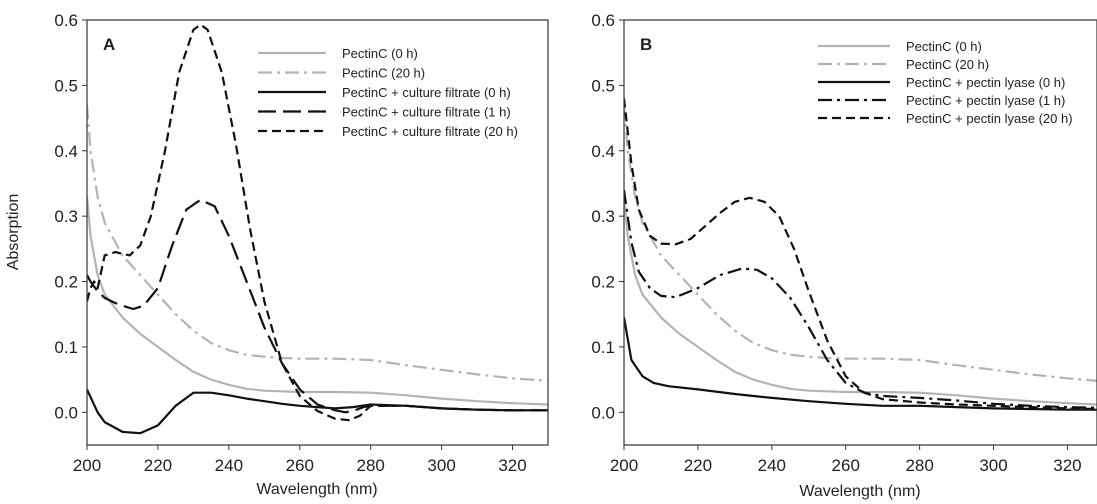 The image size is (1097, 504). What do you see at coordinates (603, 85) in the screenshot?
I see `panel-b-ytick-label: 0.5` at bounding box center [603, 85].